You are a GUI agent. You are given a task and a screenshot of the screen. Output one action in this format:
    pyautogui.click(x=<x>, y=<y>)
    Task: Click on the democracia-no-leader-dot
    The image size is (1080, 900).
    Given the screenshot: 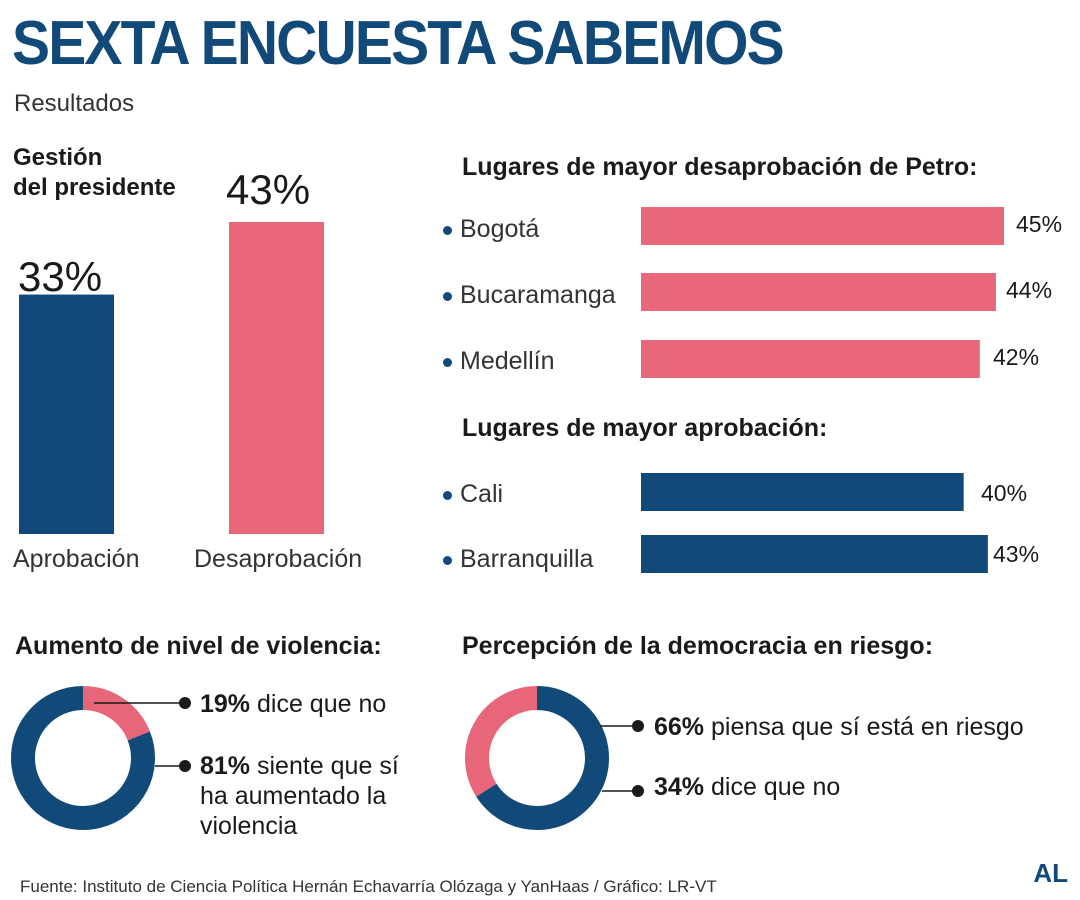 What is the action you would take?
    pyautogui.click(x=638, y=791)
    